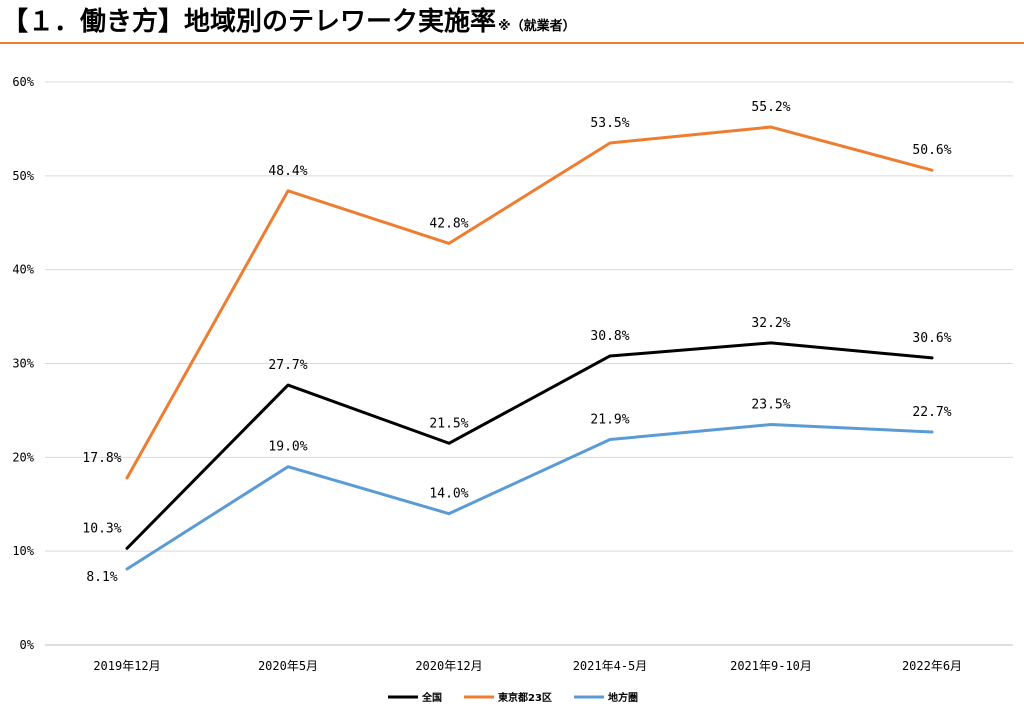  I want to click on legend-label: 全国, so click(431, 697).